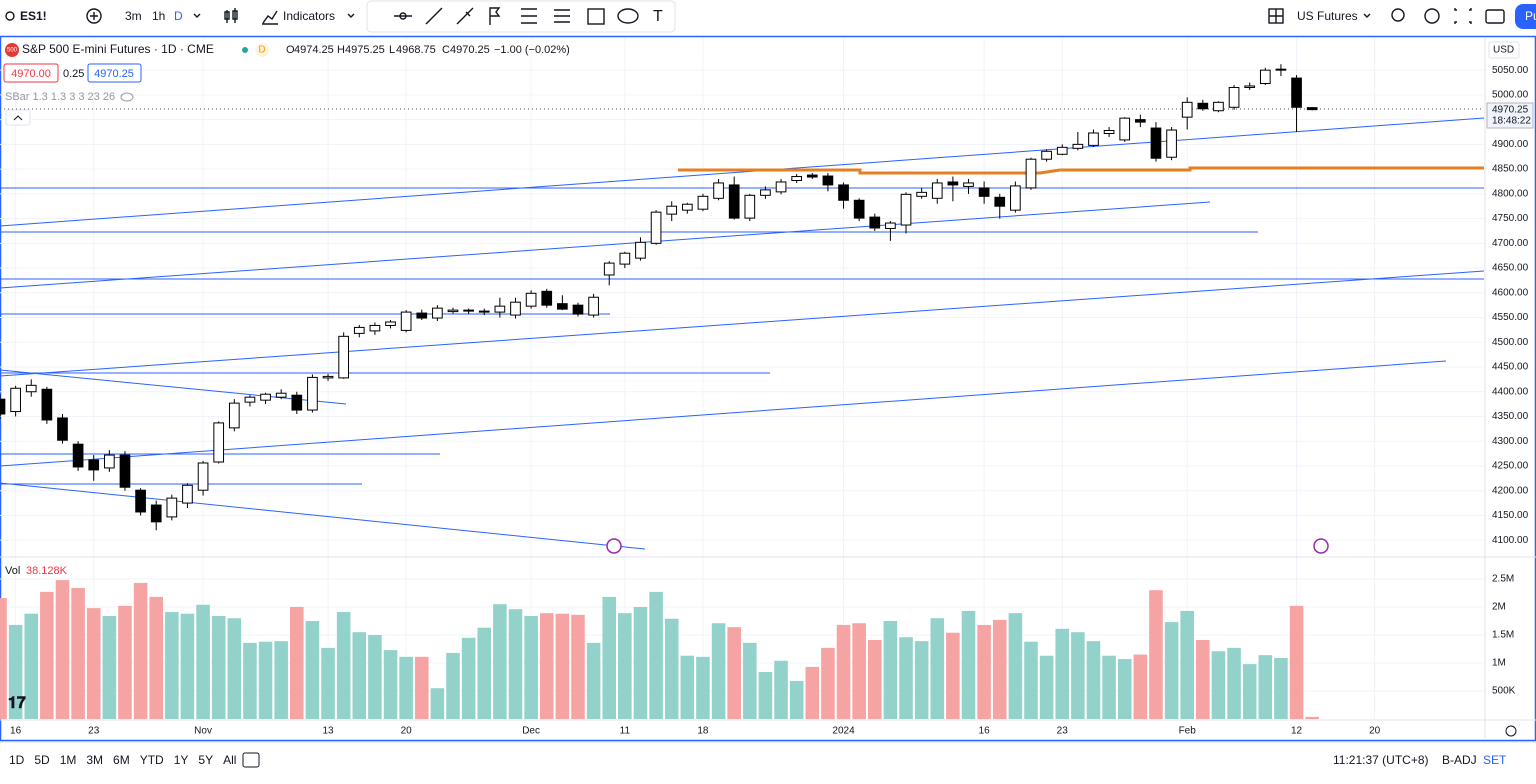 This screenshot has height=784, width=1536. Describe the element at coordinates (1398, 15) in the screenshot. I see `replay-icon` at that location.